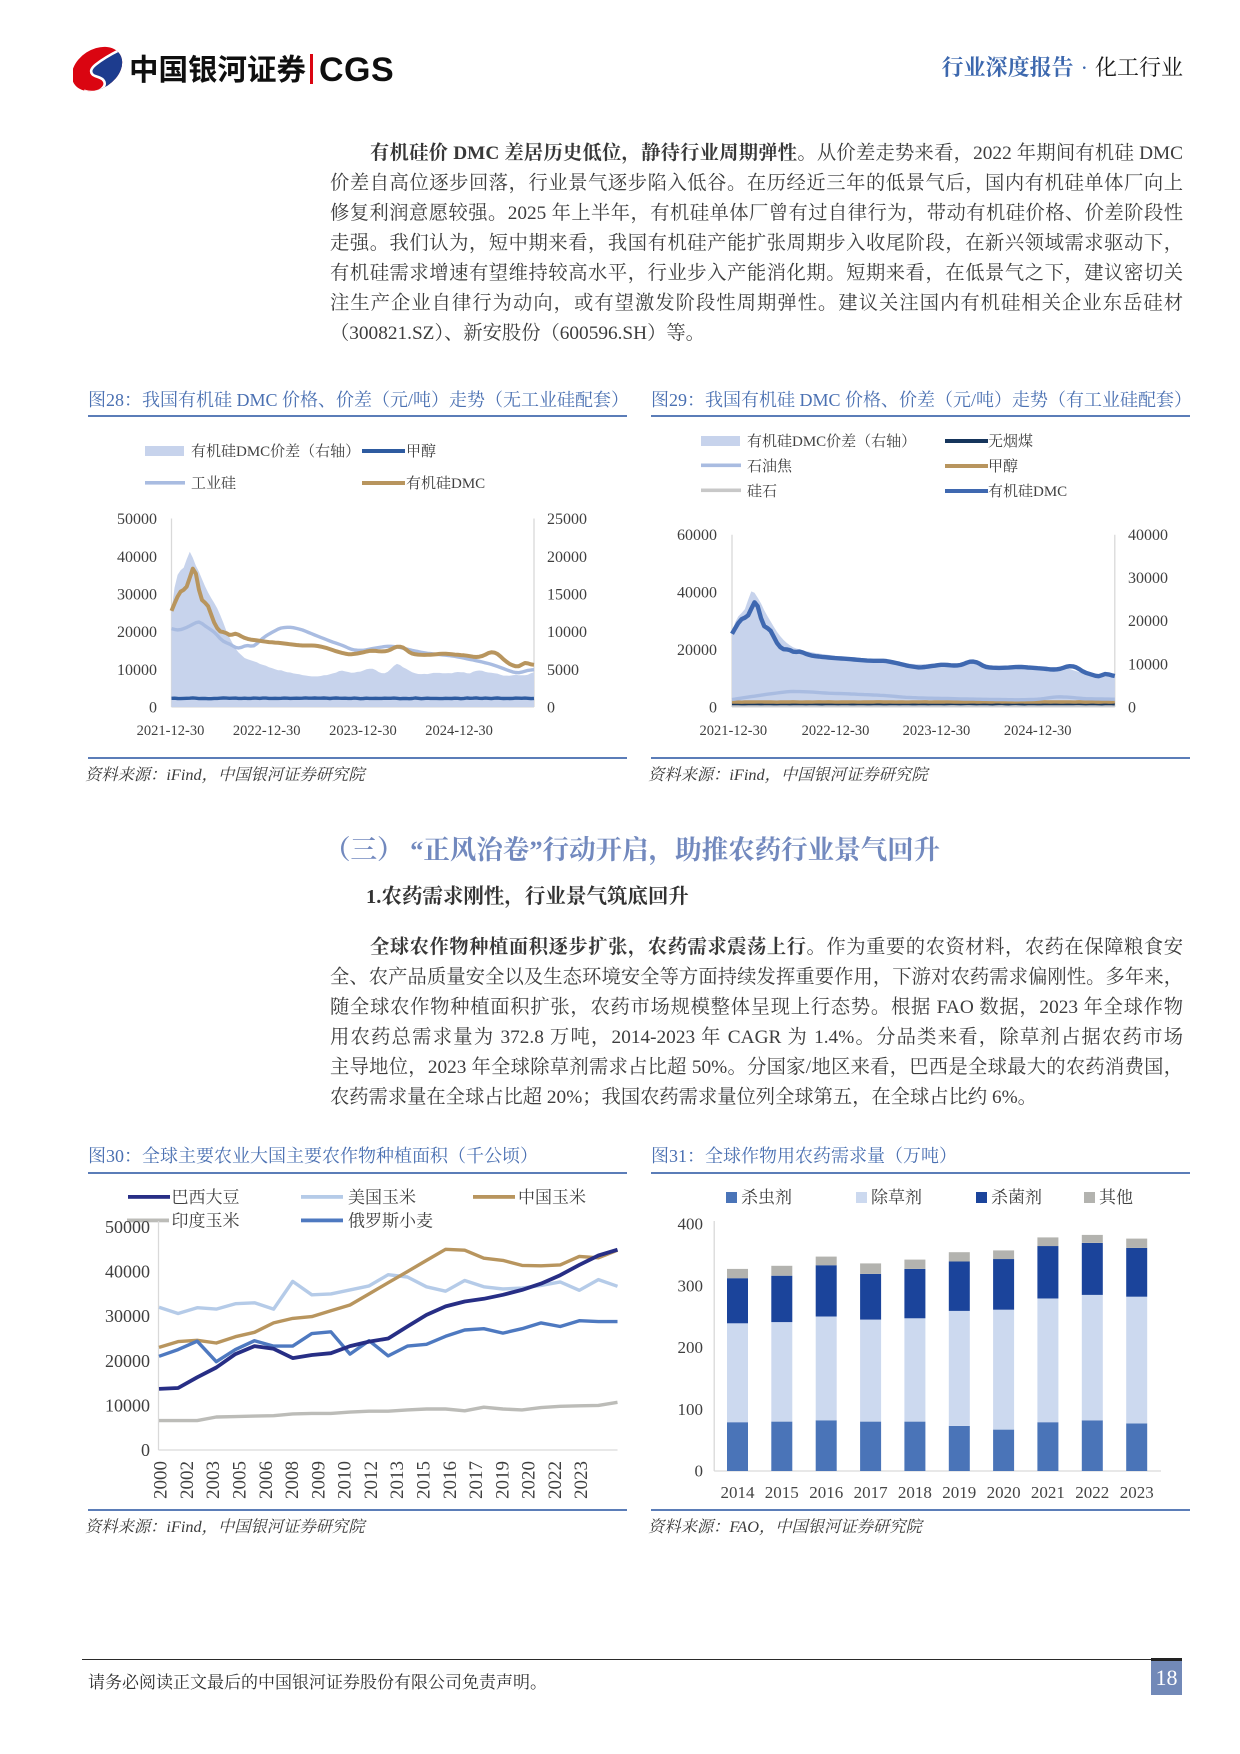 The width and height of the screenshot is (1240, 1754). What do you see at coordinates (292, 1480) in the screenshot?
I see `svg-text: 2008` at bounding box center [292, 1480].